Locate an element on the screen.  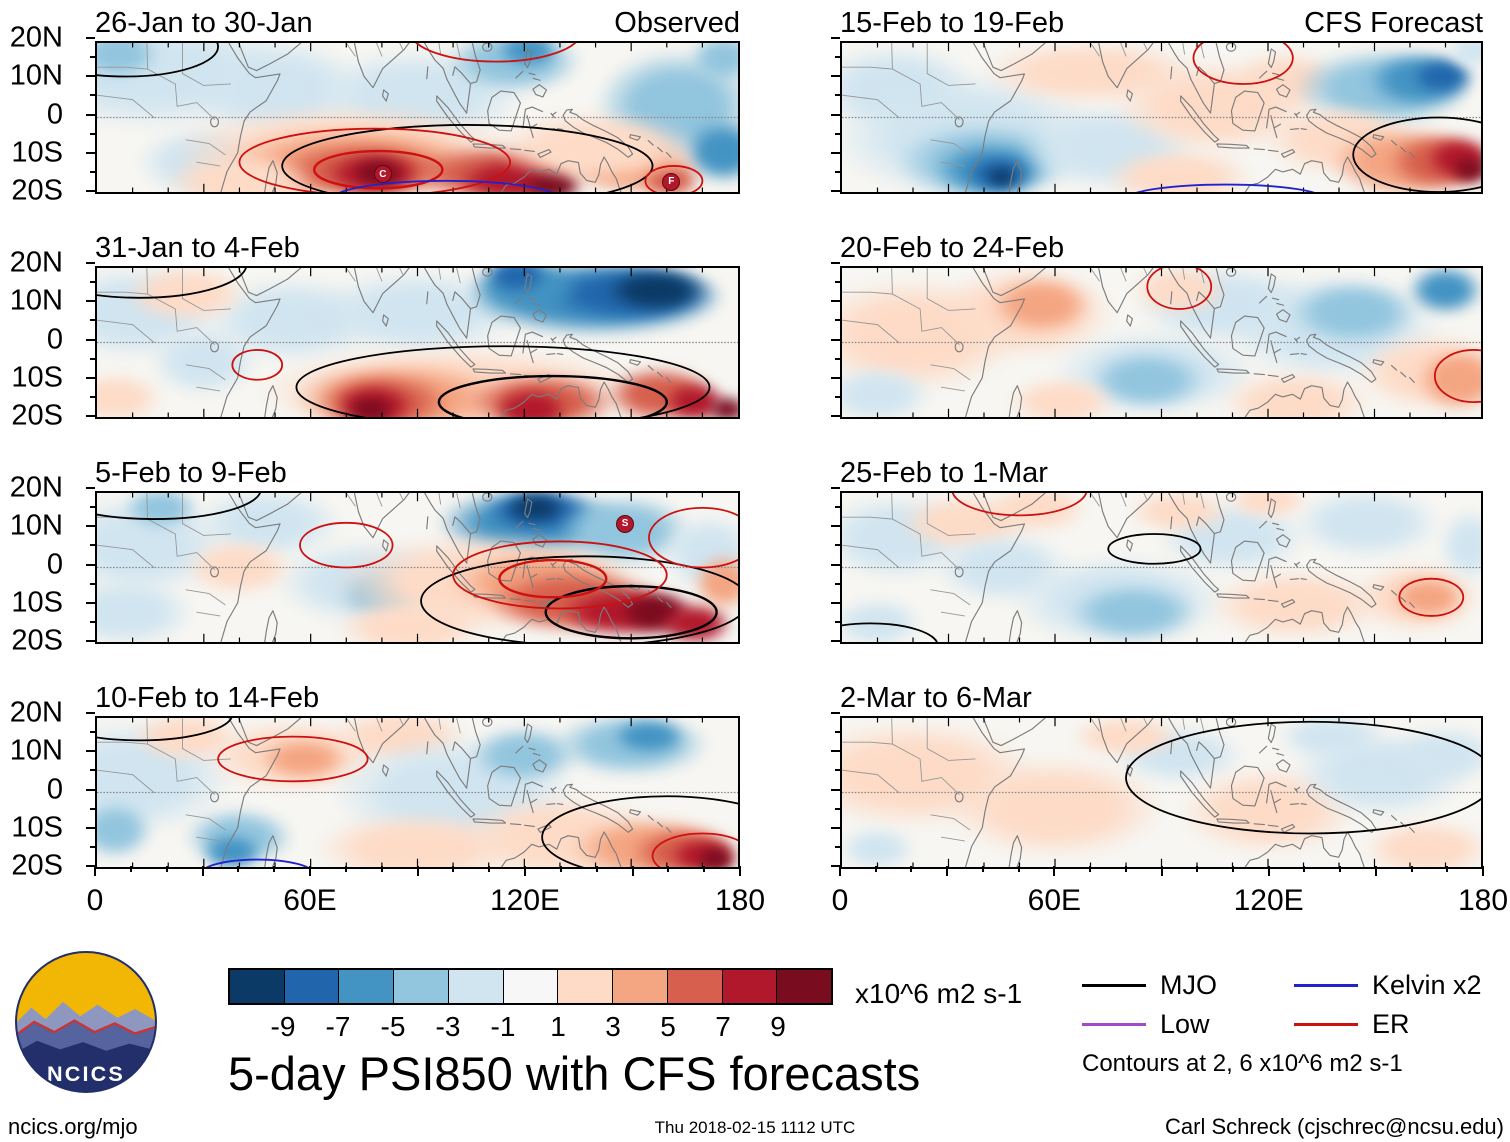
legend-label: Low is located at coordinates (1185, 1024).